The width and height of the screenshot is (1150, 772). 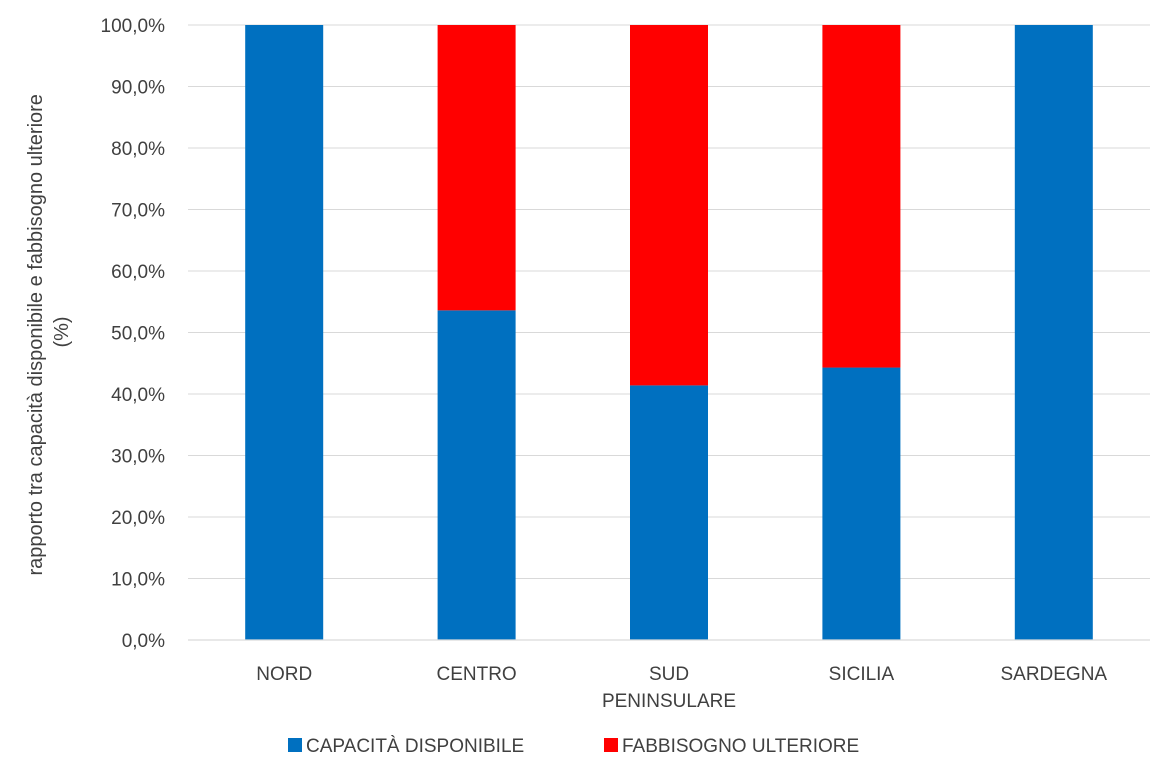 What do you see at coordinates (611, 745) in the screenshot?
I see `legend-swatch-fabbisogno-ulteriore` at bounding box center [611, 745].